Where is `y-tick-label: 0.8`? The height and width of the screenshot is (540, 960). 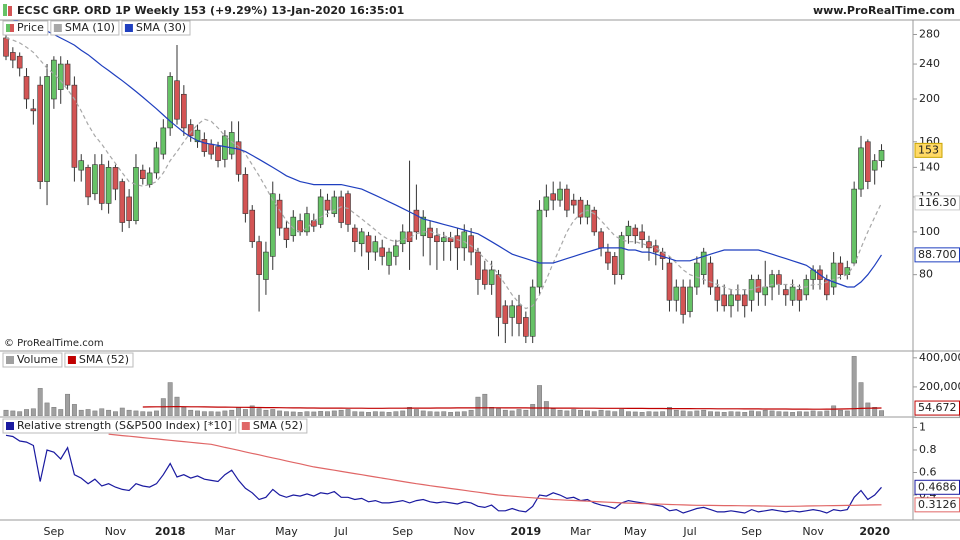 y-tick-label: 0.8 is located at coordinates (928, 449).